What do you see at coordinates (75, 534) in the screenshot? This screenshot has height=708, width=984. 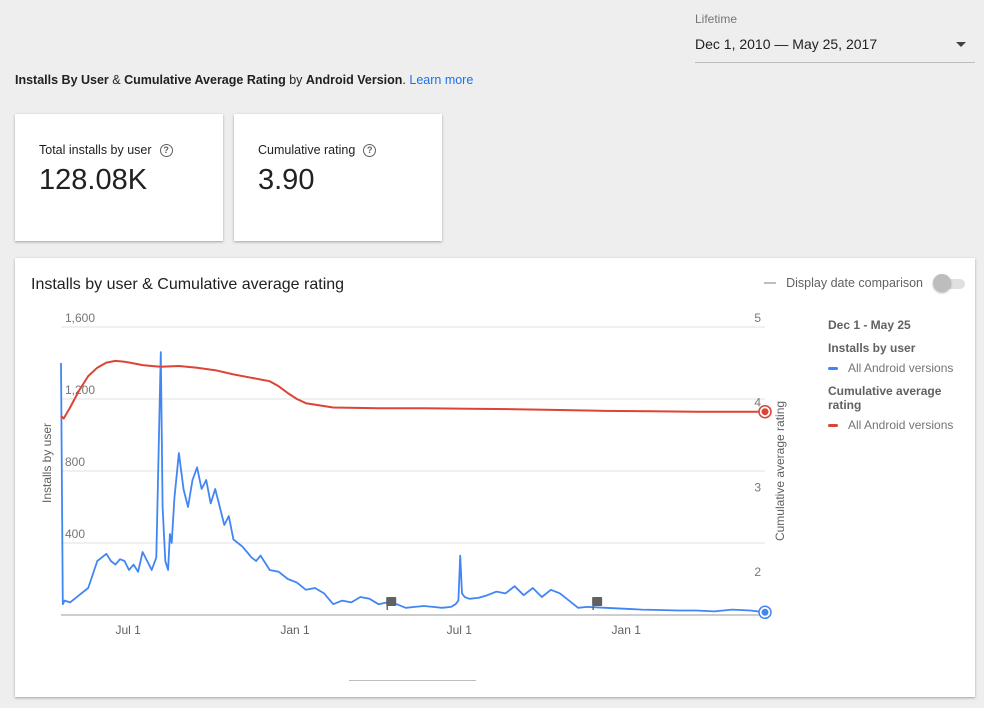 I see `y-left-tick-label: 400` at bounding box center [75, 534].